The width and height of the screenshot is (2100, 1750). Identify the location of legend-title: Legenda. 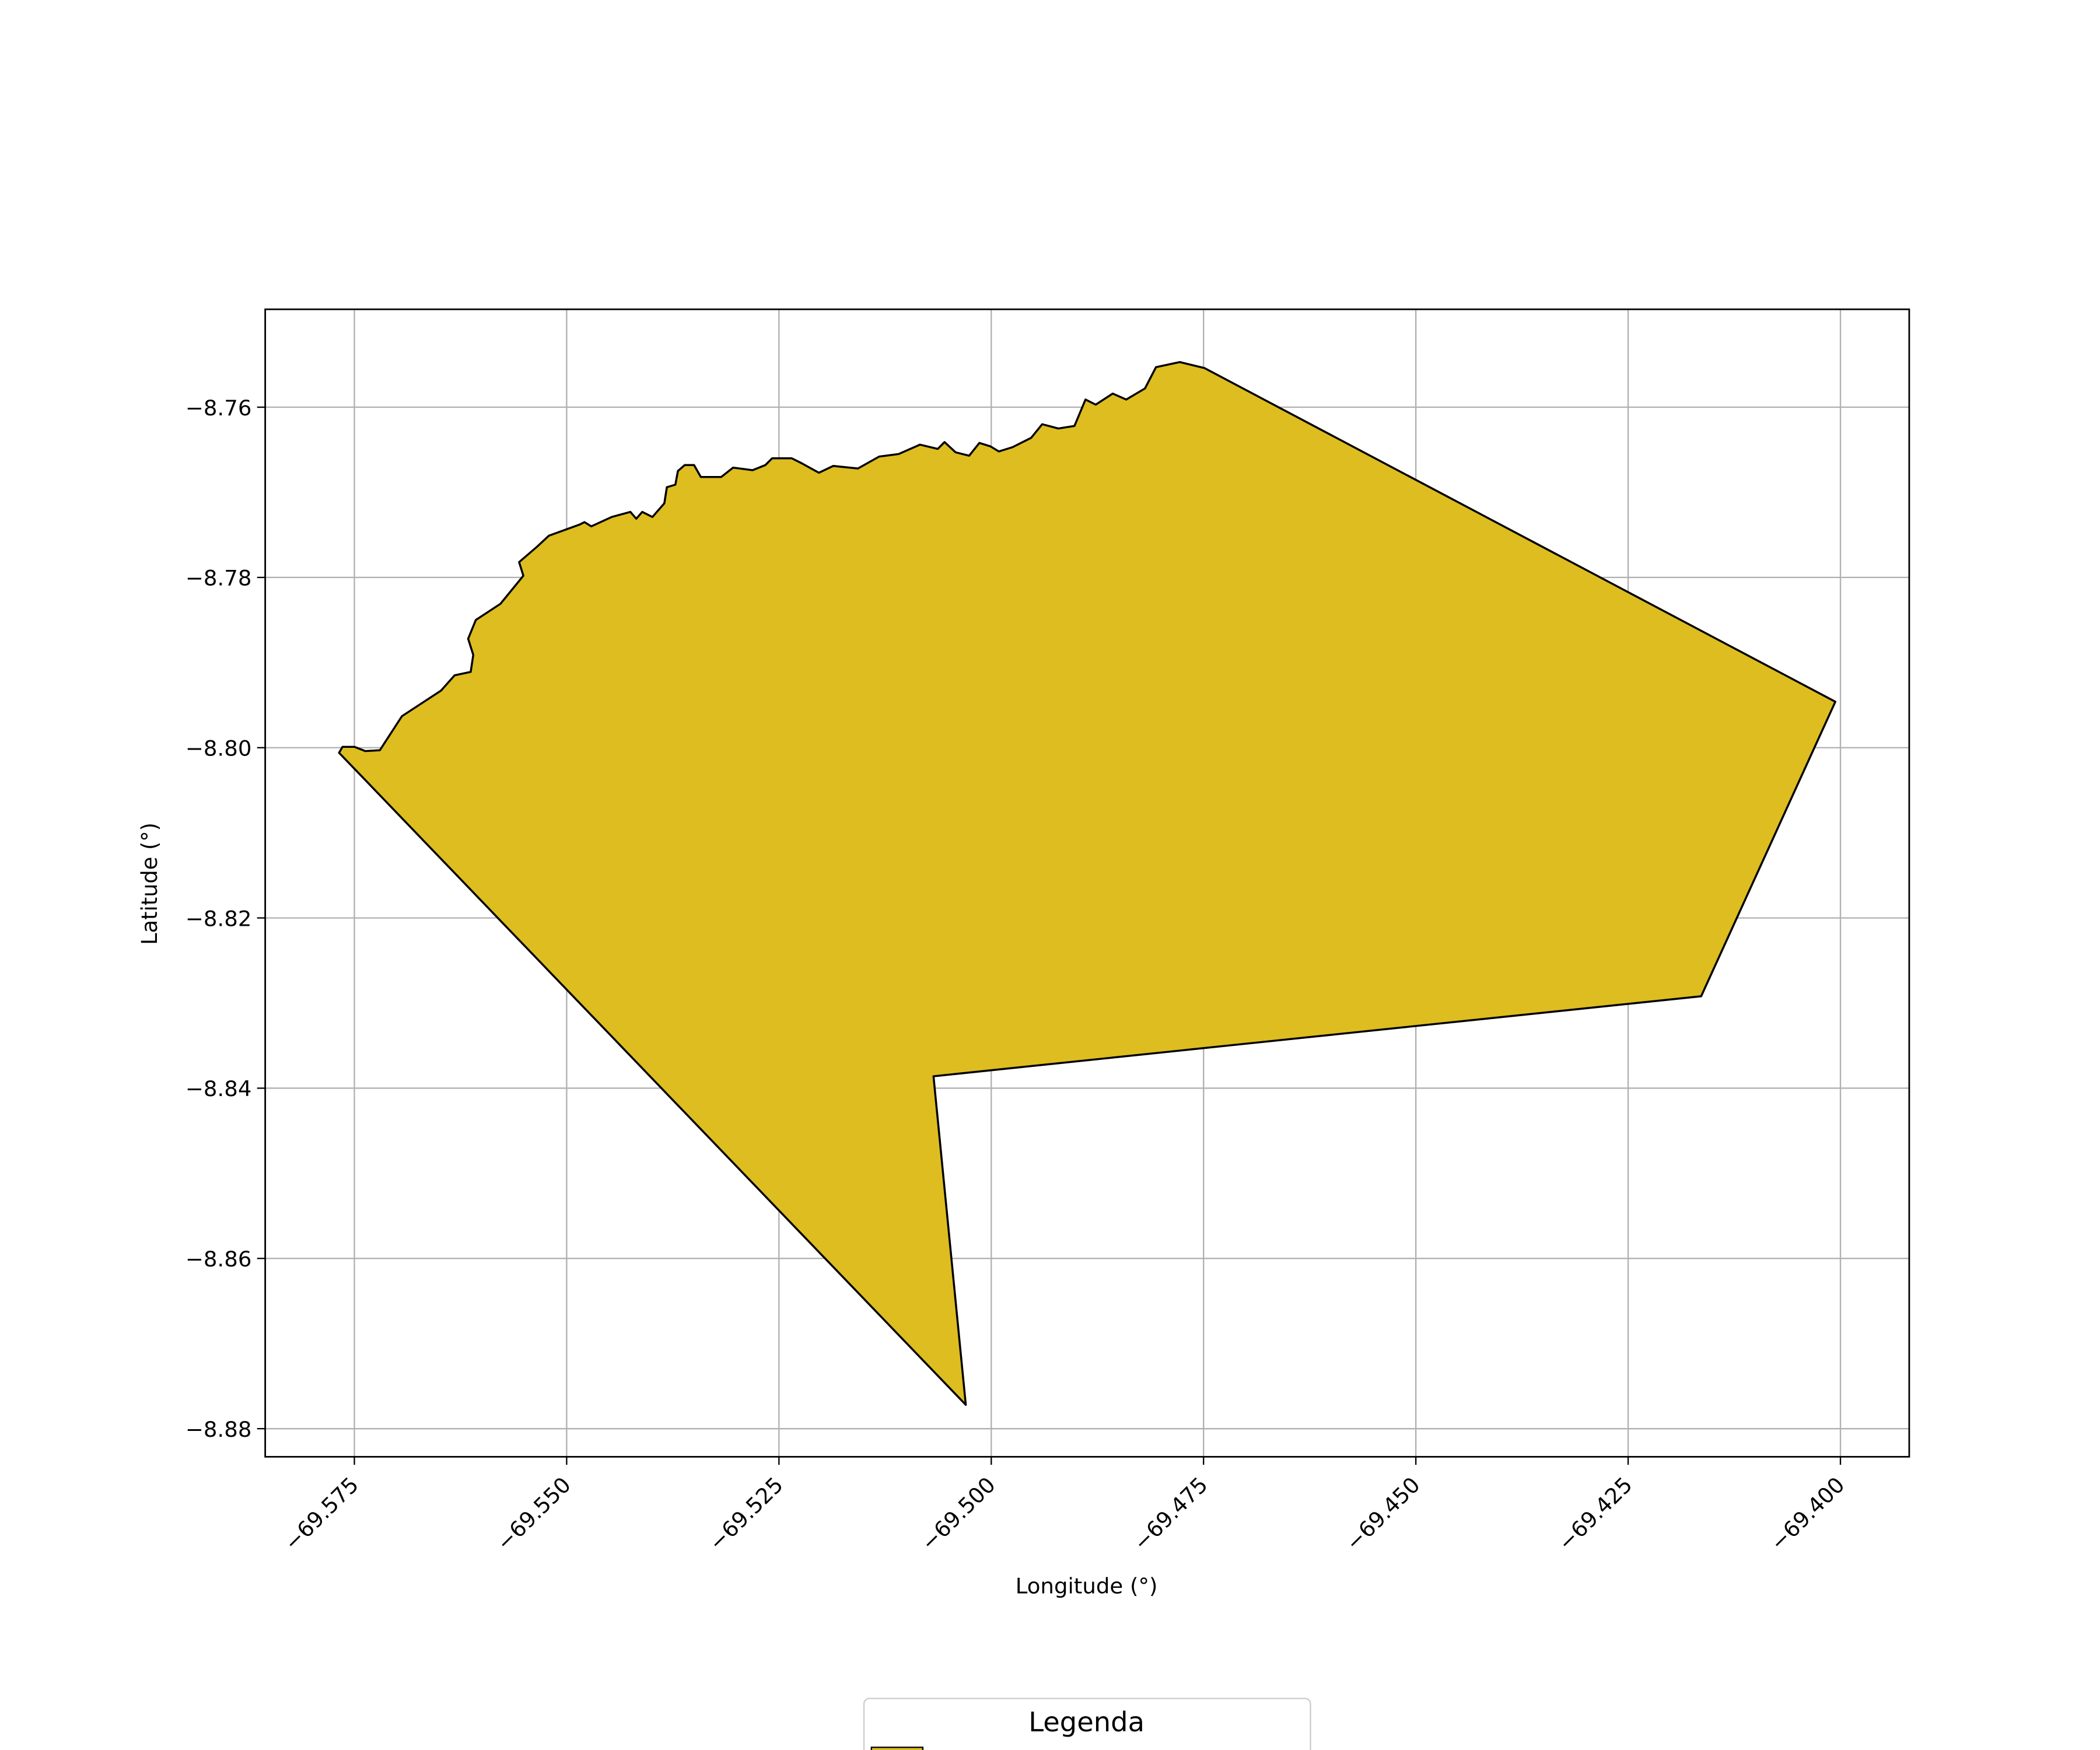
(1086, 1722).